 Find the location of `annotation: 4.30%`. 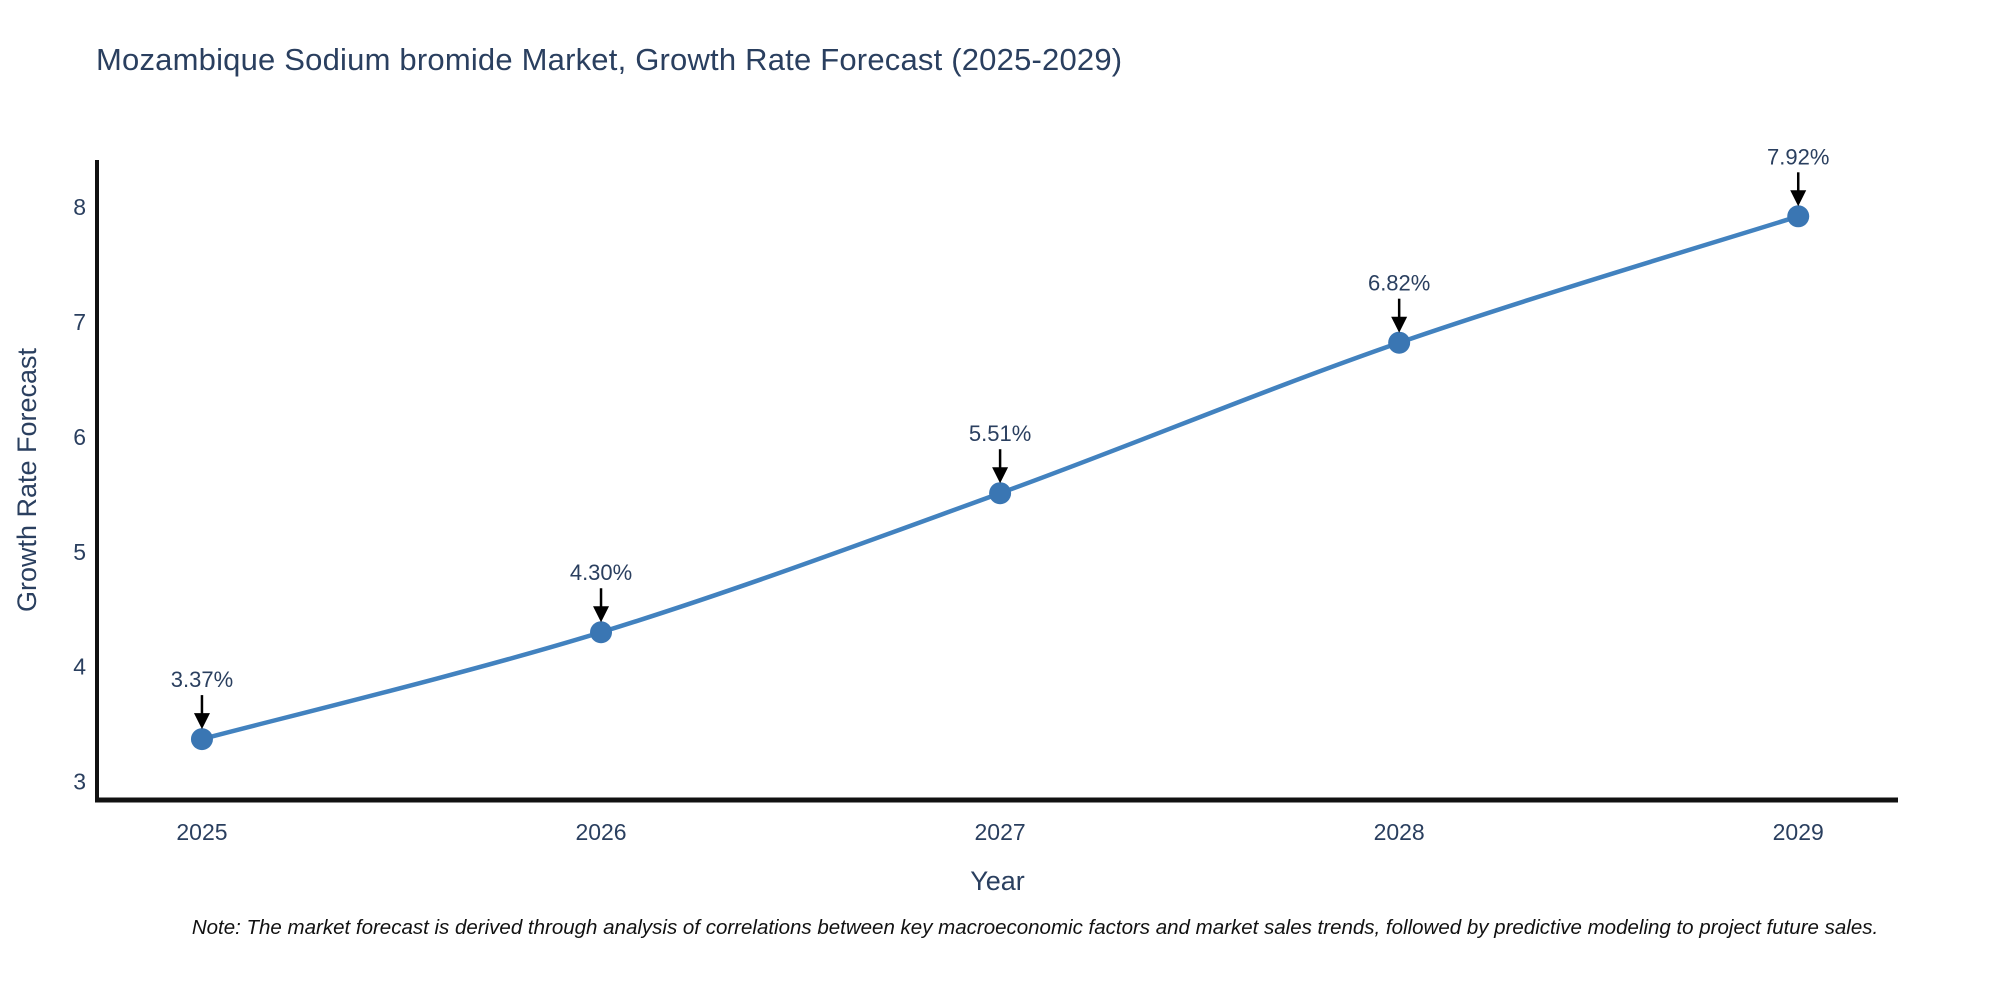

annotation: 4.30% is located at coordinates (601, 591).